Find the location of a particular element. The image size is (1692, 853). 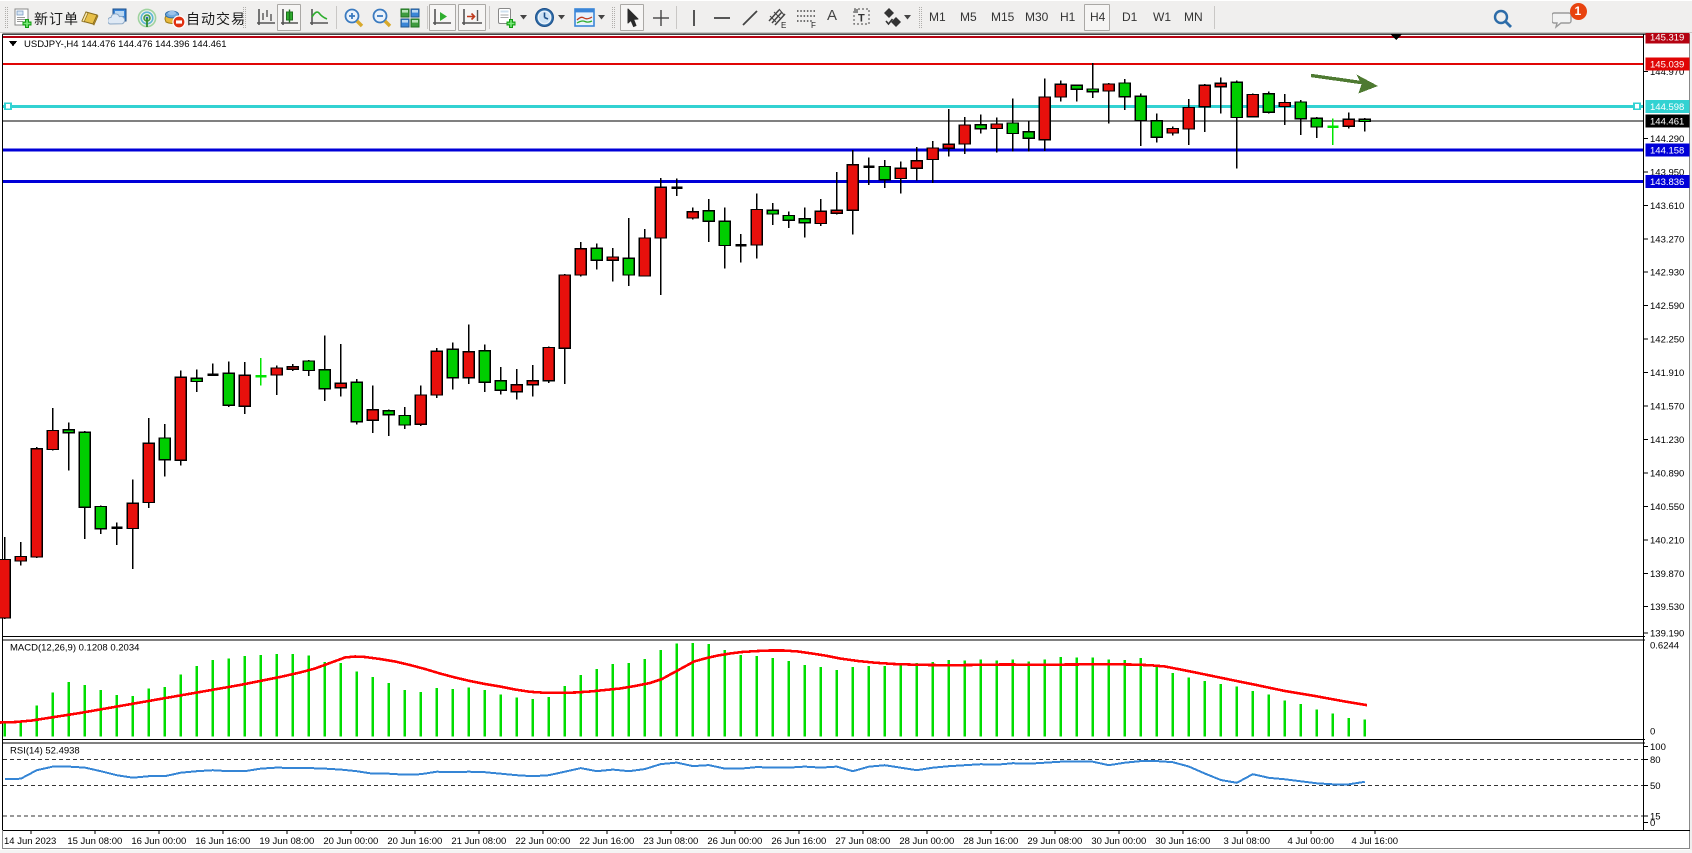

svg-text: T is located at coordinates (861, 19).